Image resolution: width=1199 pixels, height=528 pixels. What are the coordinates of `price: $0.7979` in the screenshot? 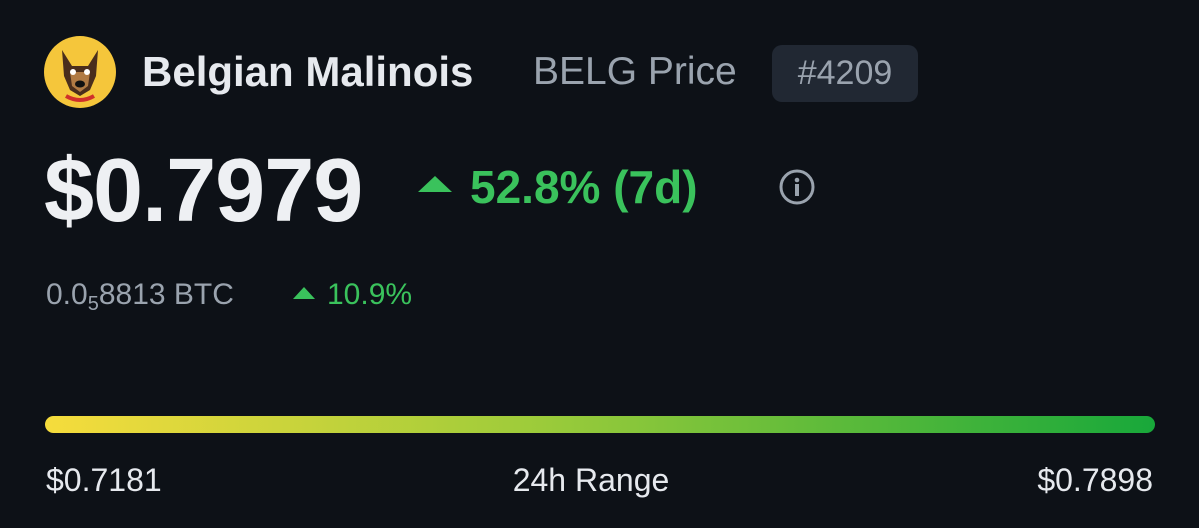 It's located at (203, 191).